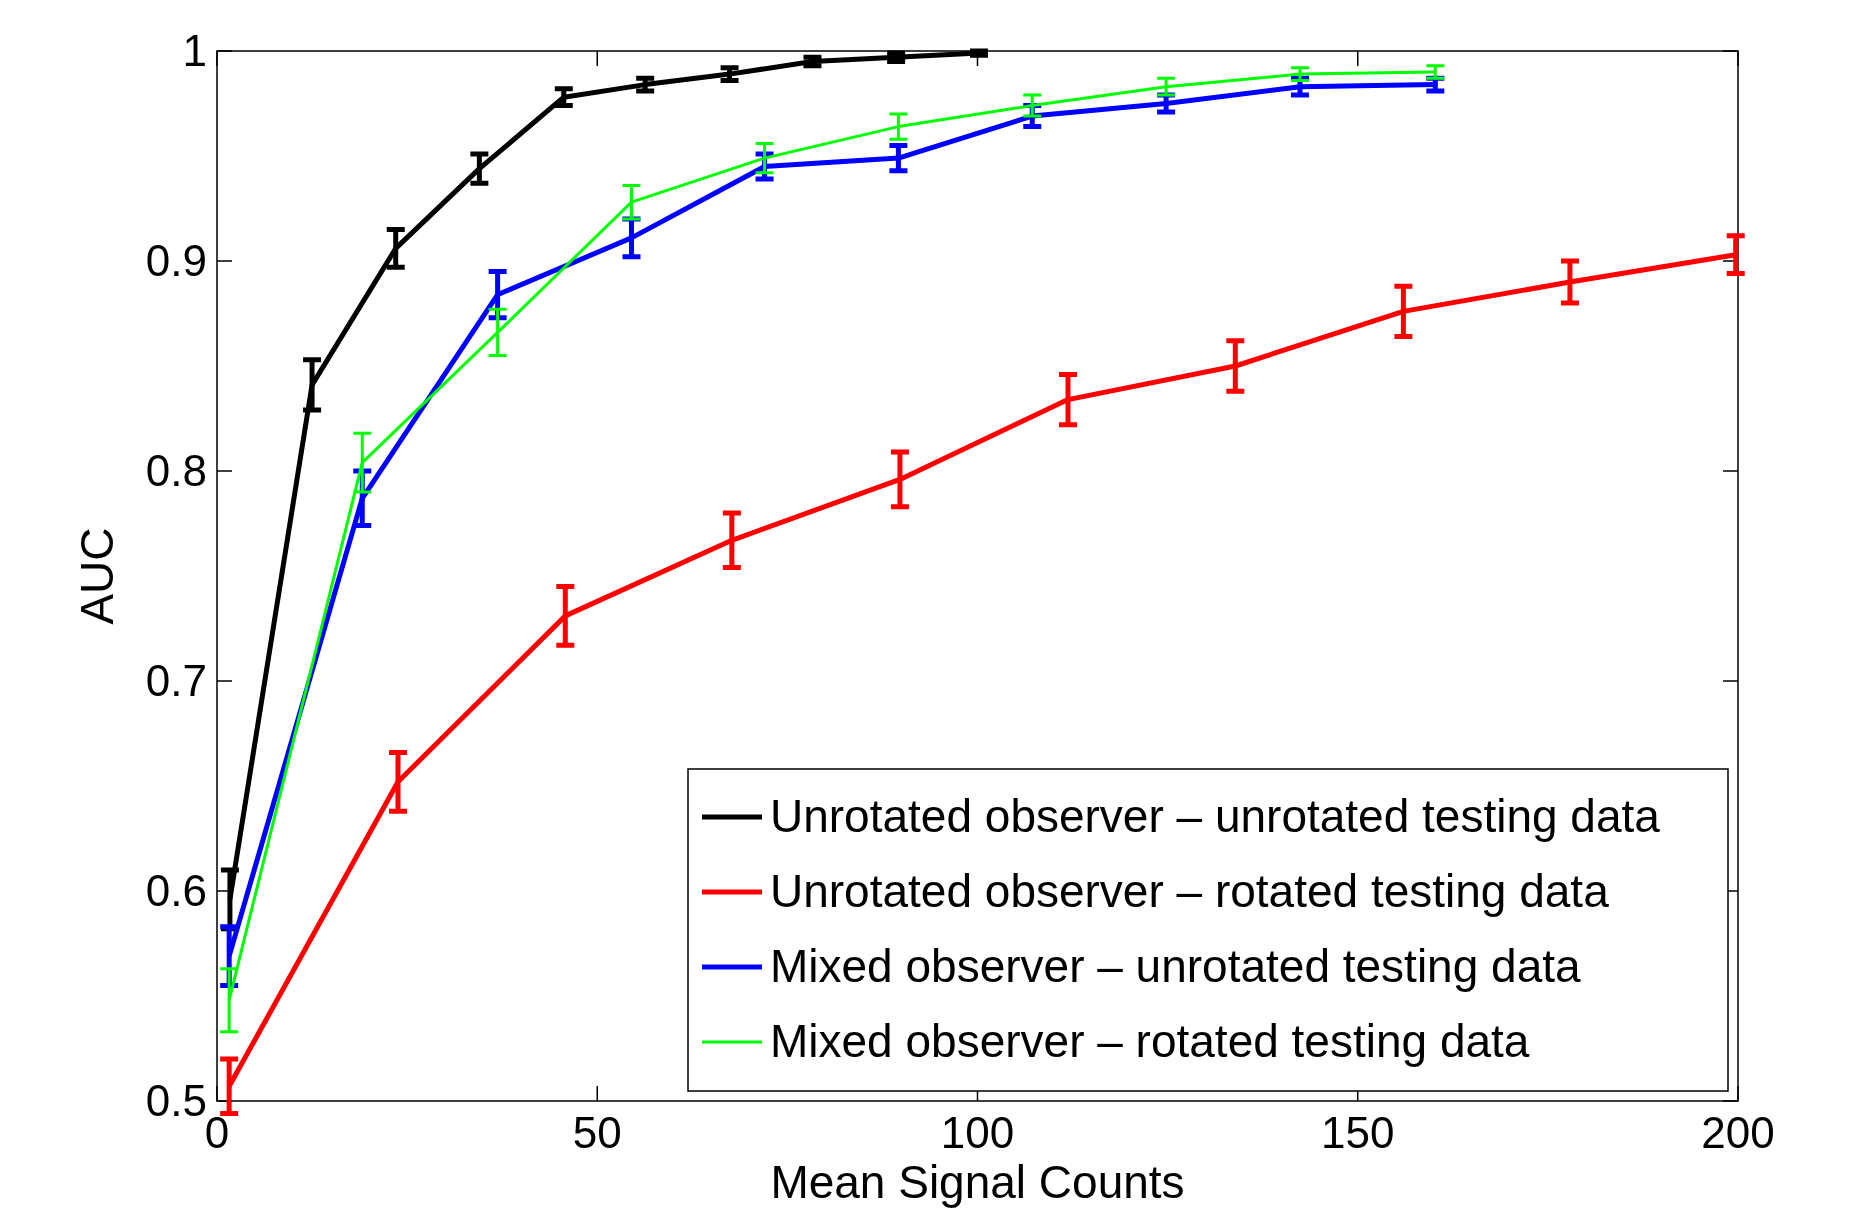 Image resolution: width=1857 pixels, height=1224 pixels. What do you see at coordinates (977, 1132) in the screenshot?
I see `x-tick-label: 100` at bounding box center [977, 1132].